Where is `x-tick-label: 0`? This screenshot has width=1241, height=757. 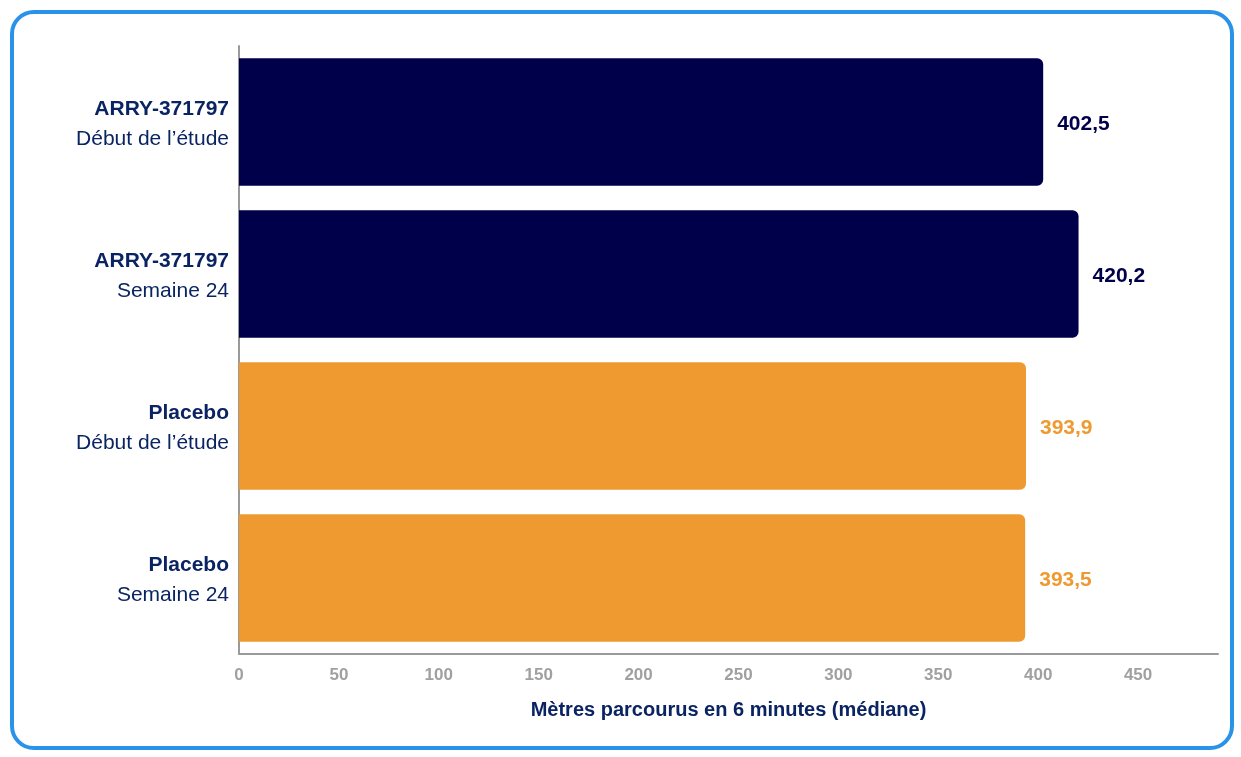
x-tick-label: 0 is located at coordinates (239, 674).